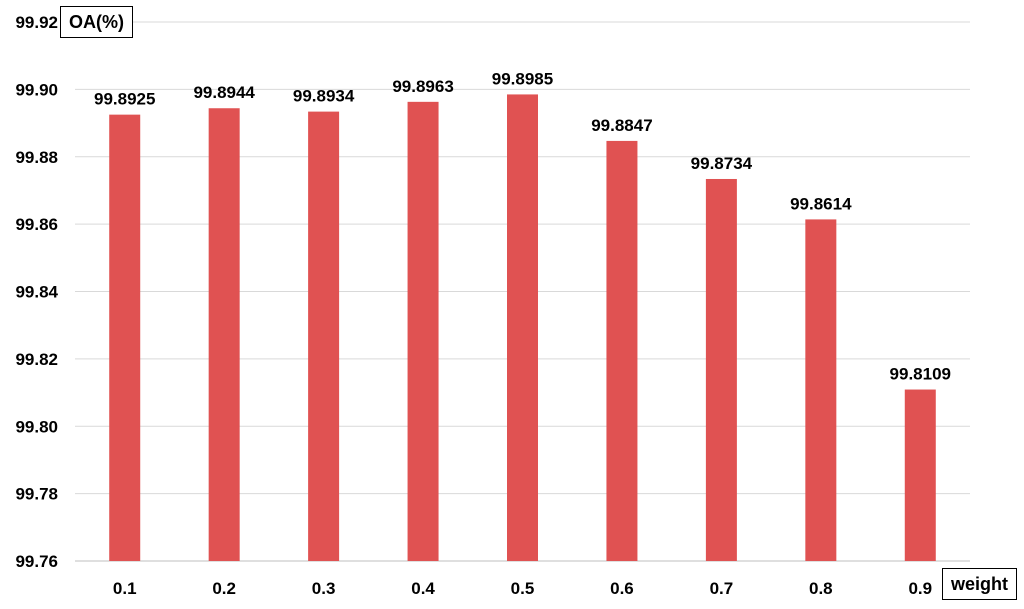  Describe the element at coordinates (423, 588) in the screenshot. I see `x-tick-label: 0.4` at that location.